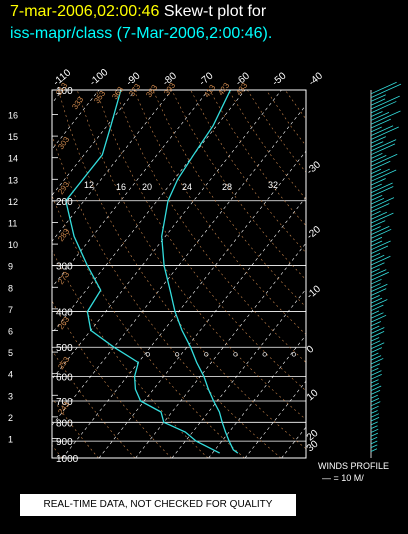  What do you see at coordinates (12, 223) in the screenshot?
I see `height-tick-label: 11` at bounding box center [12, 223].